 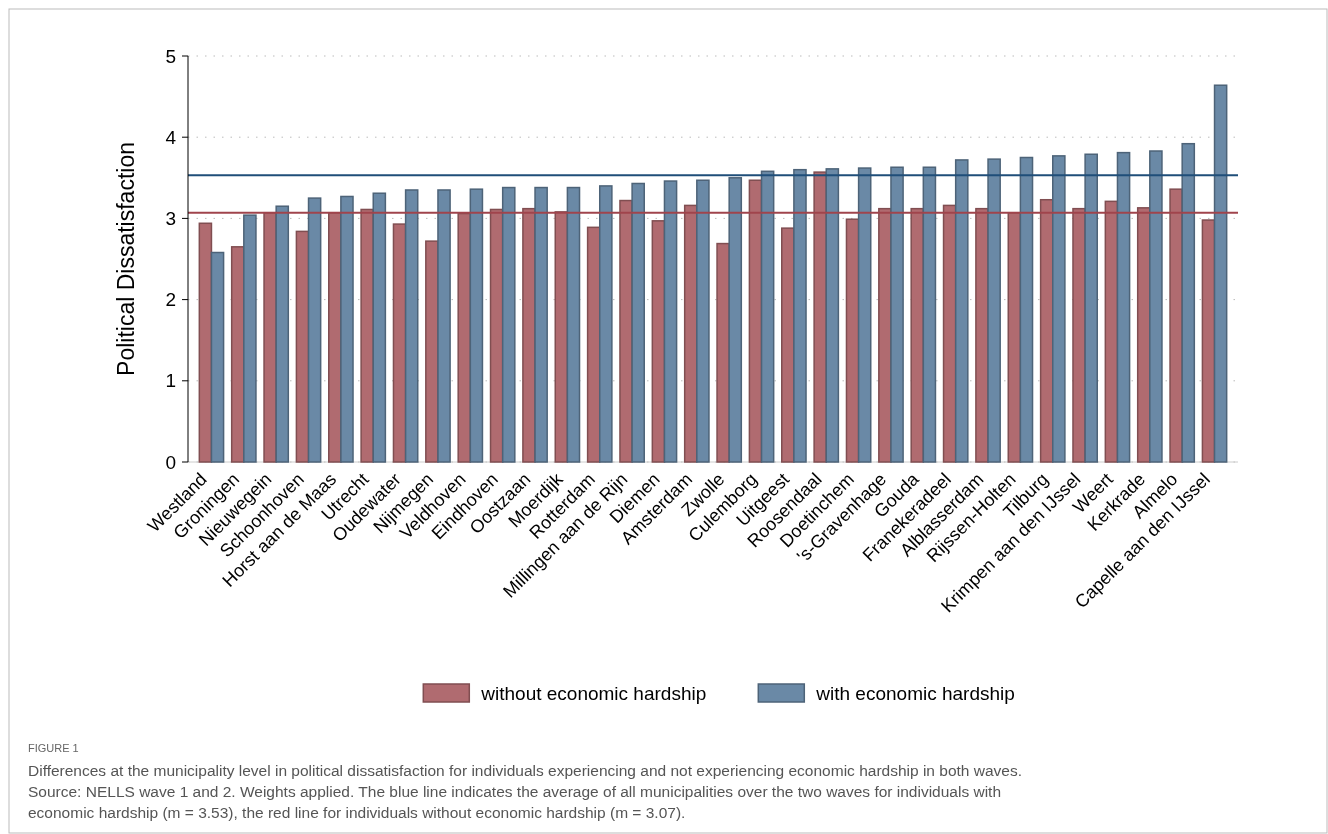 What do you see at coordinates (170, 219) in the screenshot?
I see `y-tick-label: 3` at bounding box center [170, 219].